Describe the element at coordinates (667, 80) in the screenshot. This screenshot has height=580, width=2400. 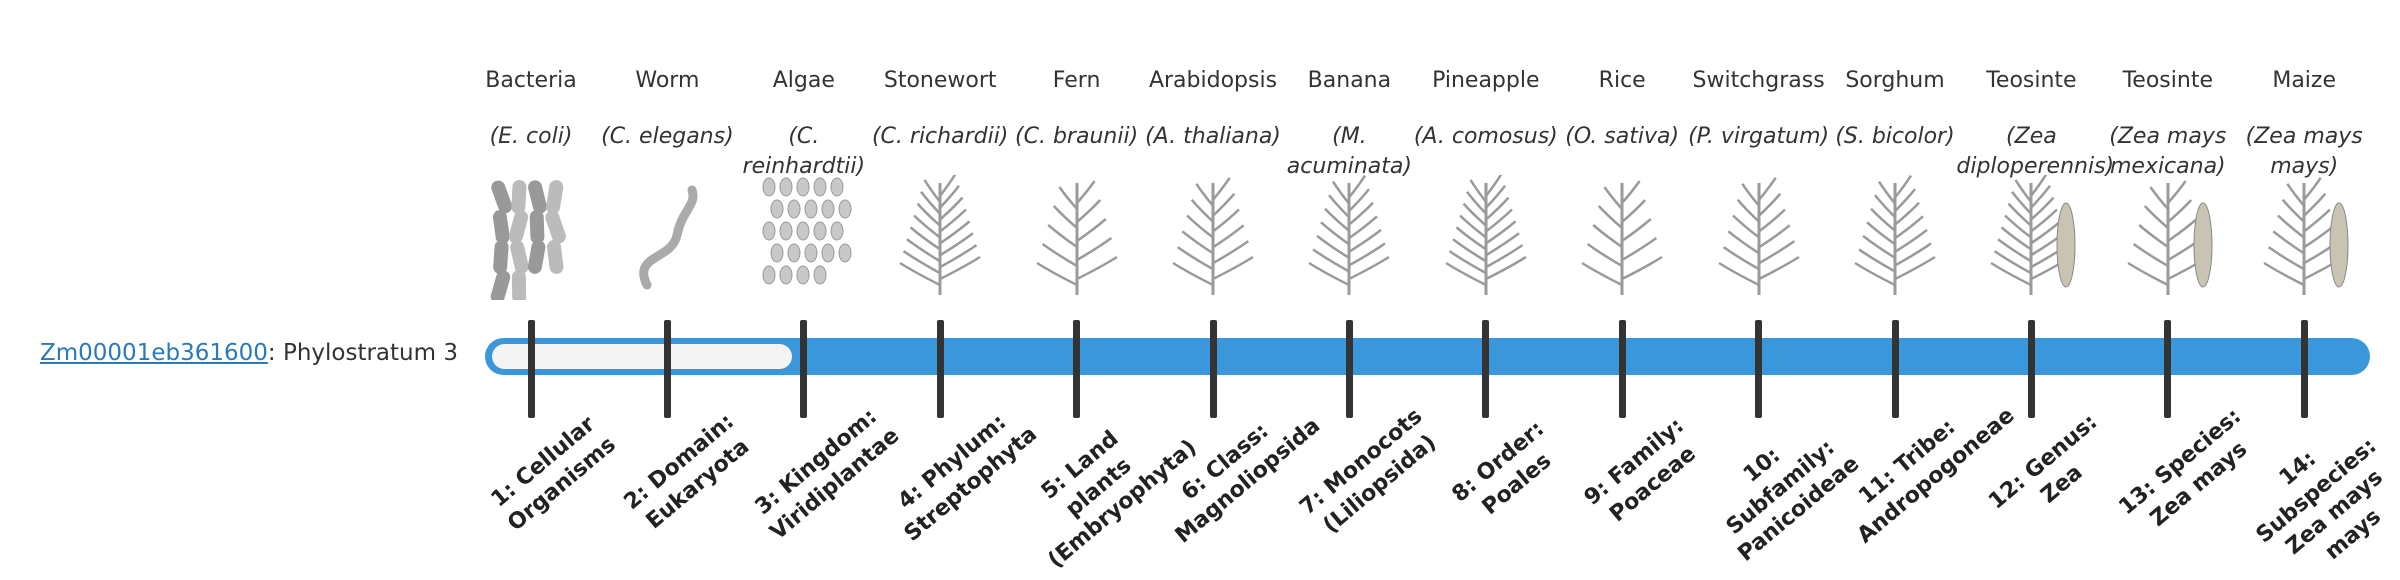
I see `organism-name: Worm` at that location.